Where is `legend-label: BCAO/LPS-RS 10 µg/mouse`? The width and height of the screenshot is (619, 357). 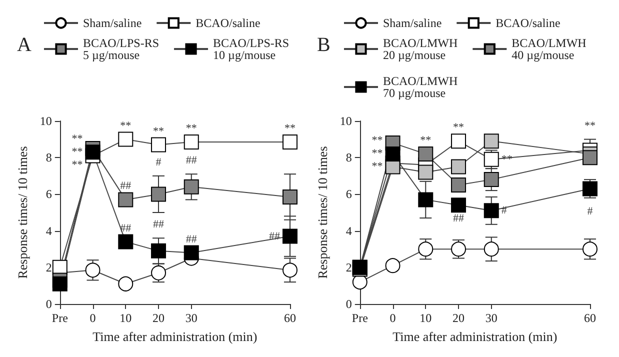 legend-label: BCAO/LPS-RS 10 µg/mouse is located at coordinates (251, 49).